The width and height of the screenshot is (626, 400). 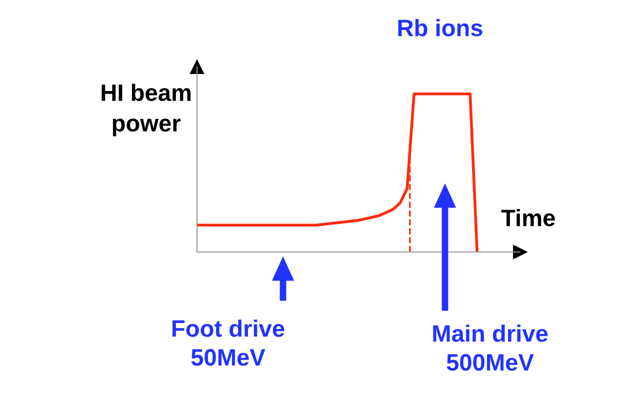 What do you see at coordinates (440, 27) in the screenshot?
I see `chart-title: Rb ions` at bounding box center [440, 27].